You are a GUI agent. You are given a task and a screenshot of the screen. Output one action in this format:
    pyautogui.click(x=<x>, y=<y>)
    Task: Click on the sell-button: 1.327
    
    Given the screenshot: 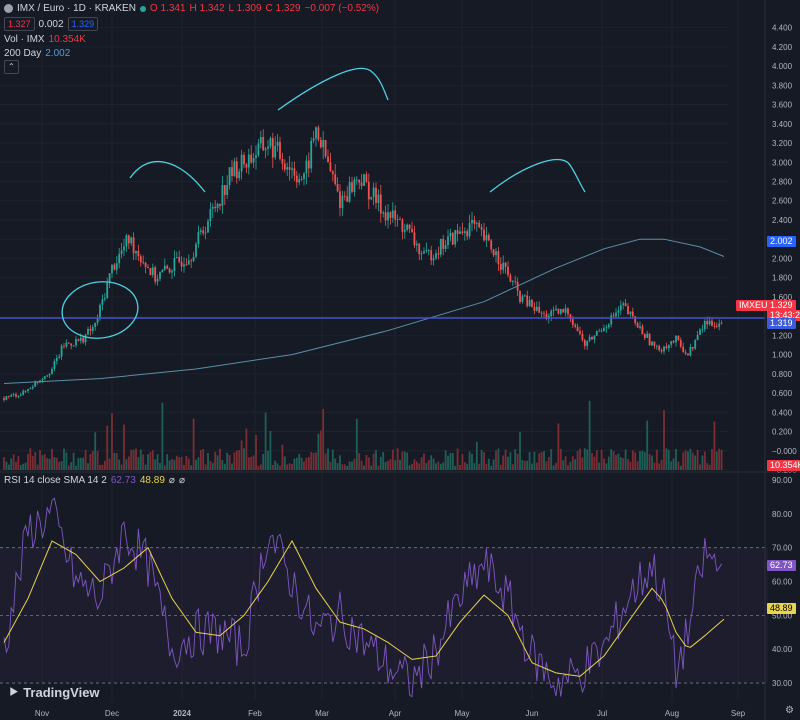 What is the action you would take?
    pyautogui.click(x=19, y=24)
    